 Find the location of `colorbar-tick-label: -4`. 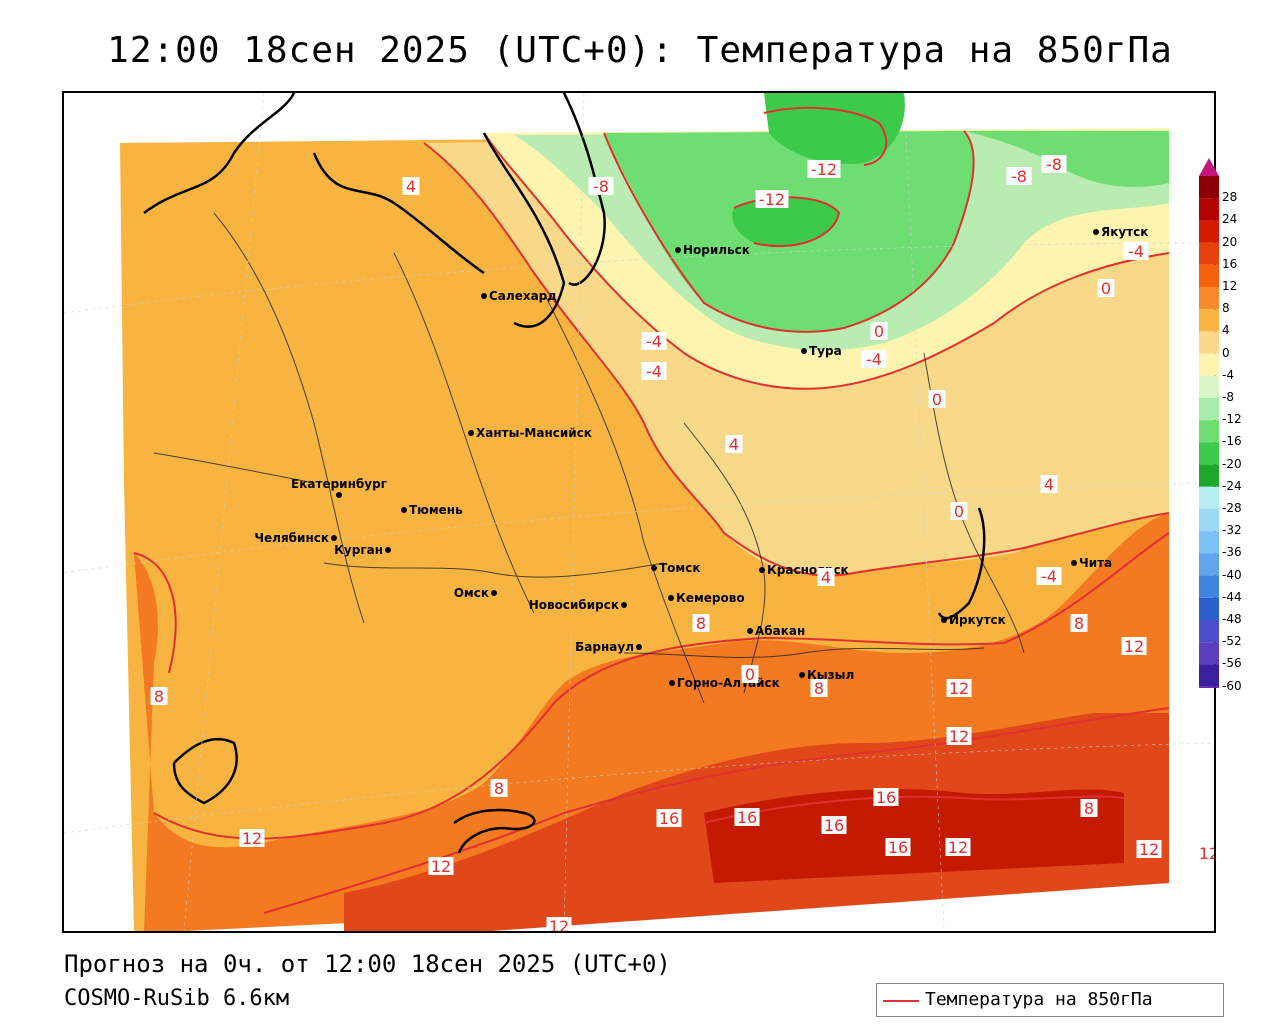

colorbar-tick-label: -4 is located at coordinates (1228, 374).